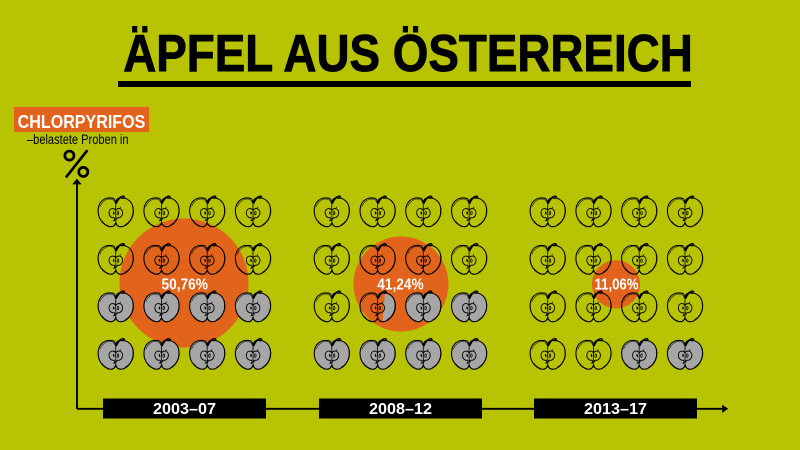 This screenshot has height=450, width=800. What do you see at coordinates (615, 409) in the screenshot?
I see `svg-text: 2013–17` at bounding box center [615, 409].